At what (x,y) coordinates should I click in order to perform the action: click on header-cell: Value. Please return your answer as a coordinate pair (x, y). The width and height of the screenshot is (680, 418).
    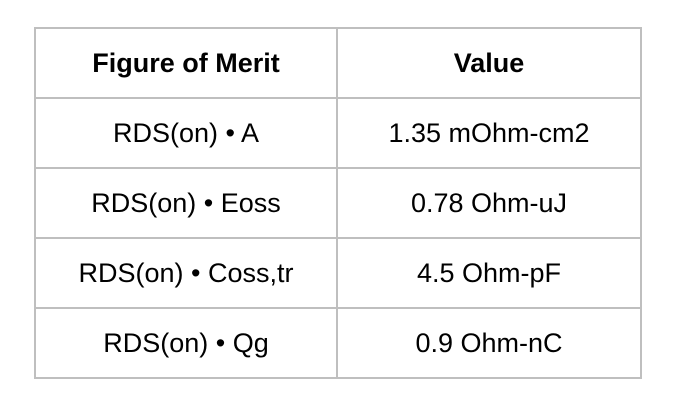
    Looking at the image, I should click on (489, 63).